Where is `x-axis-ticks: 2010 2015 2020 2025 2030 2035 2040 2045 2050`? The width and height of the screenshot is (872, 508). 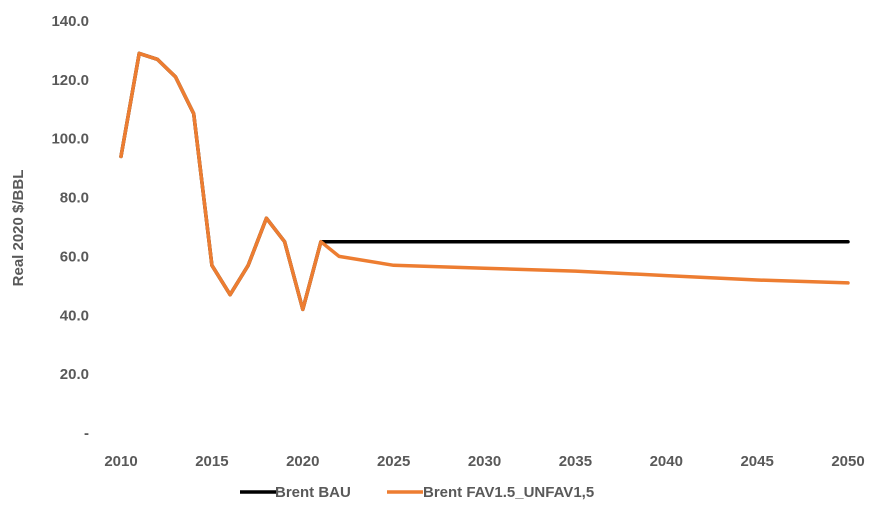 x-axis-ticks: 2010 2015 2020 2025 2030 2035 2040 2045 2050 is located at coordinates (484, 461).